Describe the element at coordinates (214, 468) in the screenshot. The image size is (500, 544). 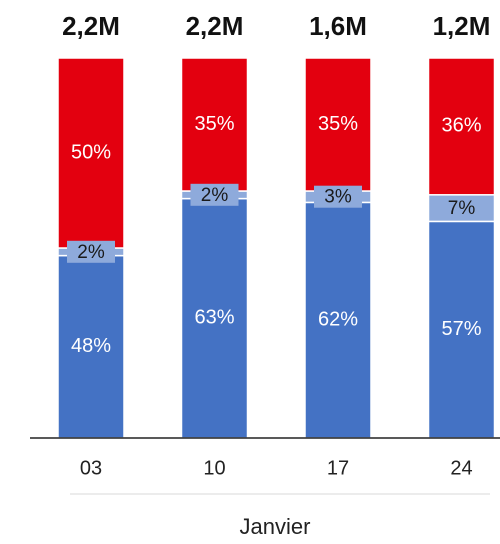
I see `x-tick-label: 10` at that location.